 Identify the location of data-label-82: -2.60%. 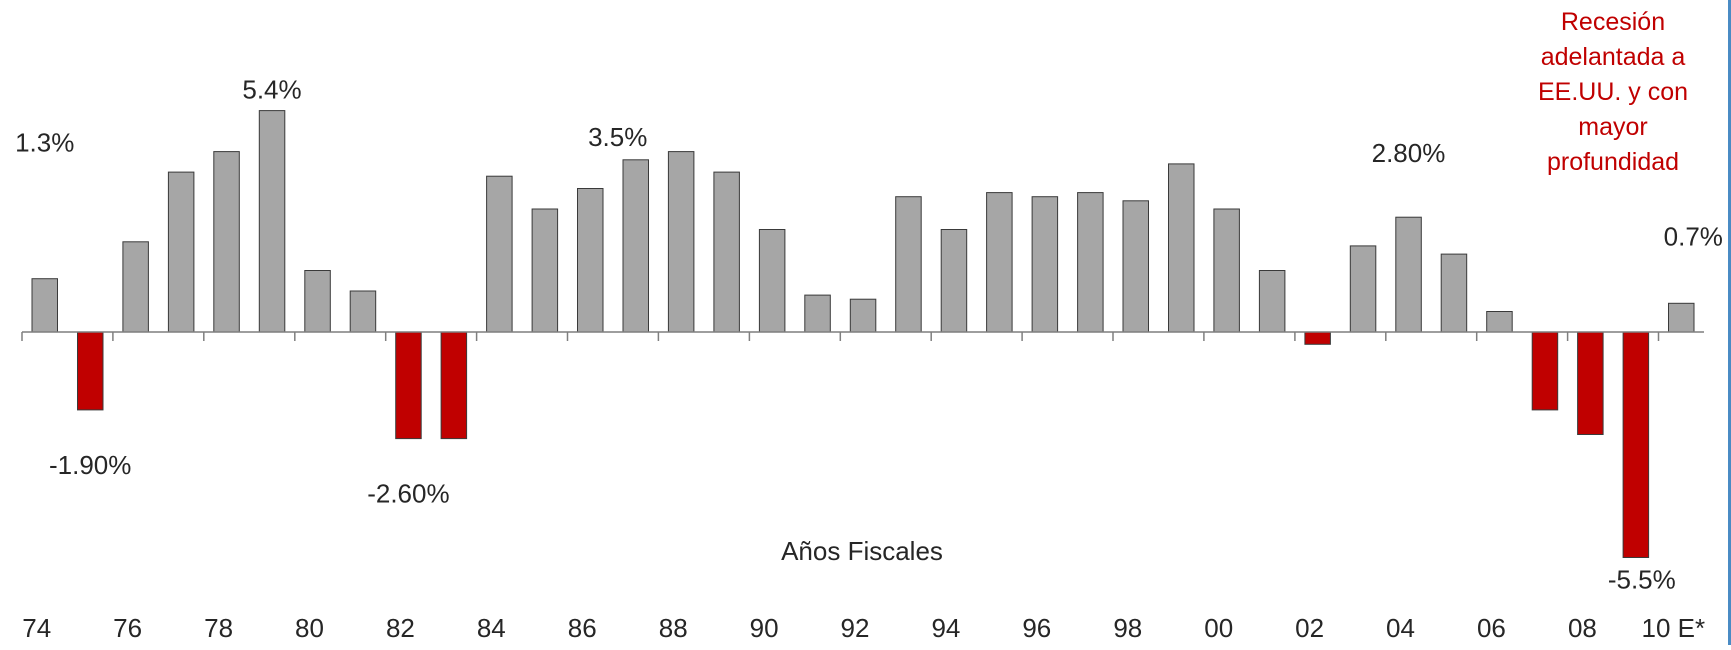
(408, 494).